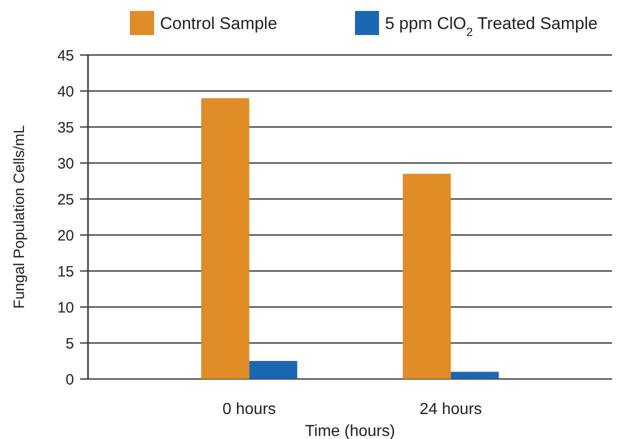 This screenshot has height=439, width=628. What do you see at coordinates (65, 199) in the screenshot?
I see `y-tick-label: 25` at bounding box center [65, 199].